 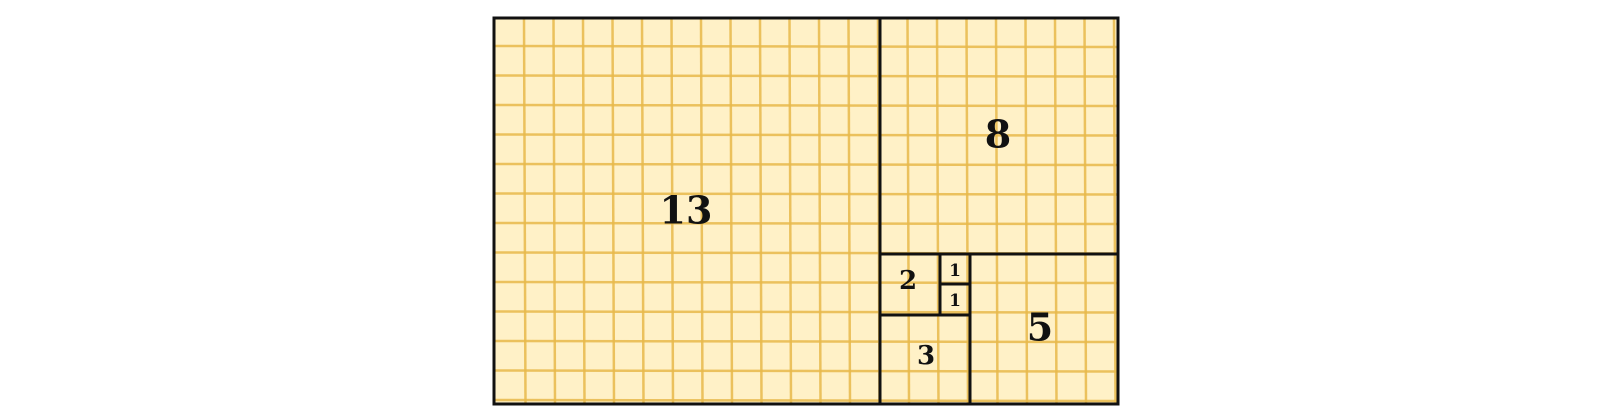 What do you see at coordinates (686, 210) in the screenshot?
I see `tile-label-13: 13` at bounding box center [686, 210].